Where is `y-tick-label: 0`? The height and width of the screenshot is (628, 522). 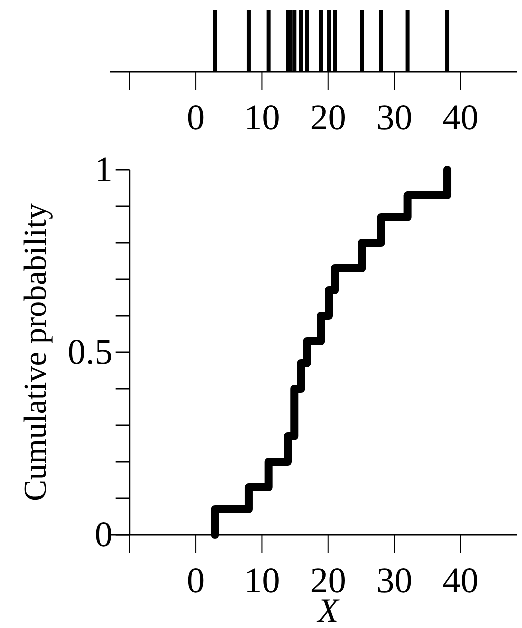
y-tick-label: 0 is located at coordinates (103, 534).